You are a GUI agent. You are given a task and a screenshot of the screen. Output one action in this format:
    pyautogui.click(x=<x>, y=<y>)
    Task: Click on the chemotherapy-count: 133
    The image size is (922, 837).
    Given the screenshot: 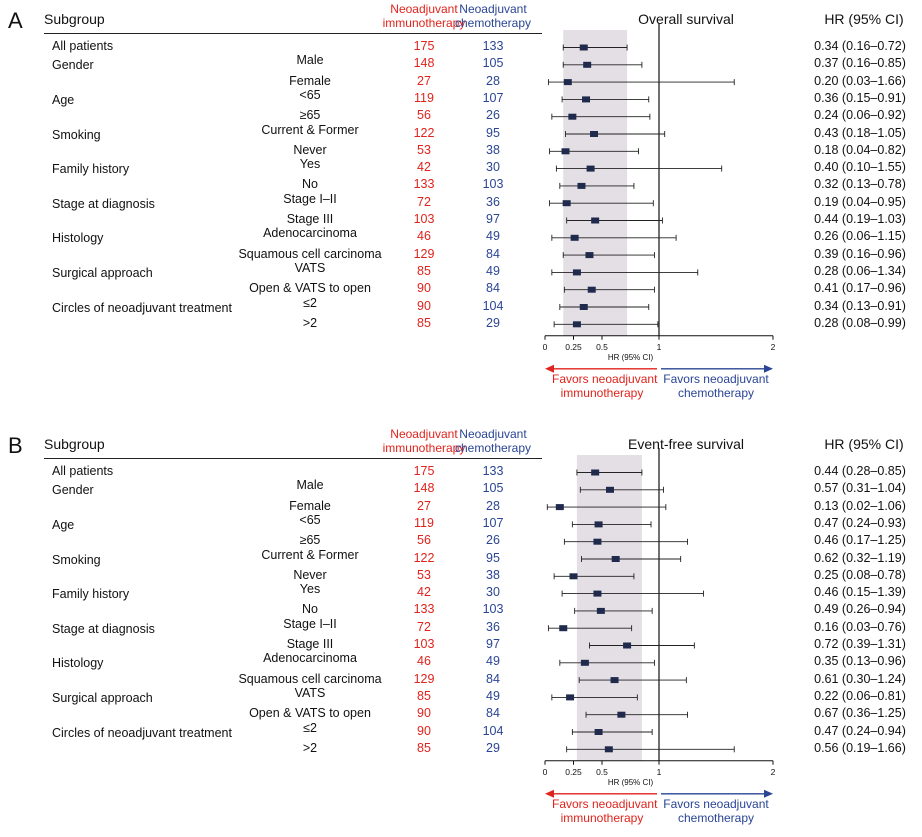 What is the action you would take?
    pyautogui.click(x=493, y=46)
    